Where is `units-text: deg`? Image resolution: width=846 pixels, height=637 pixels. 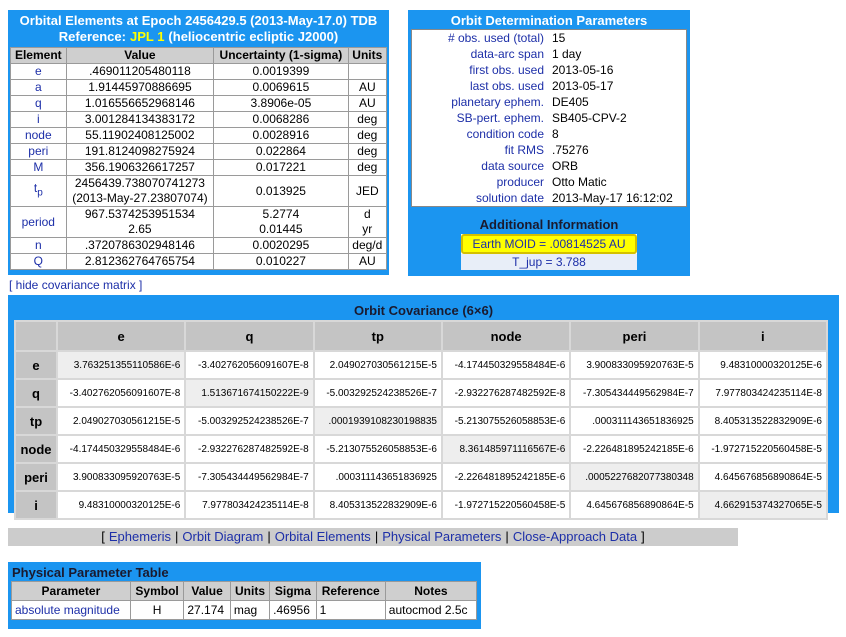
units-text: deg is located at coordinates (367, 167).